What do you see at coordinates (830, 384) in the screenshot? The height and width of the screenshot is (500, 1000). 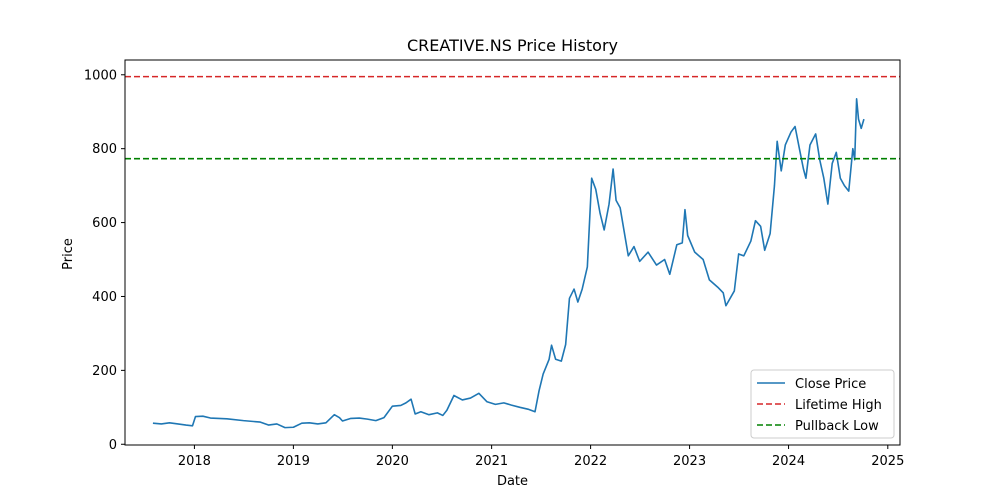 I see `legend-label: Close Price` at bounding box center [830, 384].